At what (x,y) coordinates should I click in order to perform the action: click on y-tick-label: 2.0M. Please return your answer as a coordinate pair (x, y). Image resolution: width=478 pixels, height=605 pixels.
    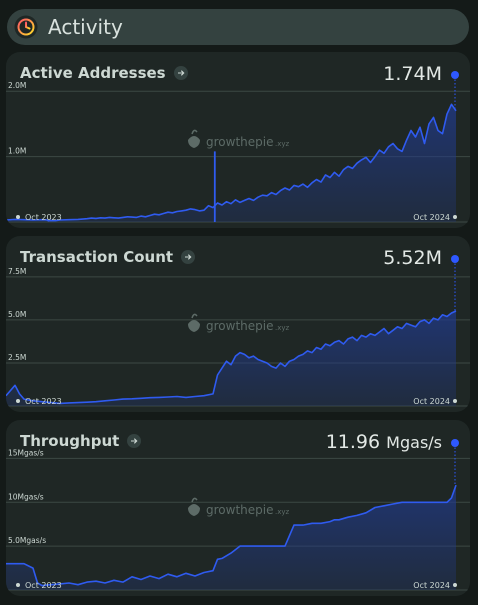
    Looking at the image, I should click on (17, 85).